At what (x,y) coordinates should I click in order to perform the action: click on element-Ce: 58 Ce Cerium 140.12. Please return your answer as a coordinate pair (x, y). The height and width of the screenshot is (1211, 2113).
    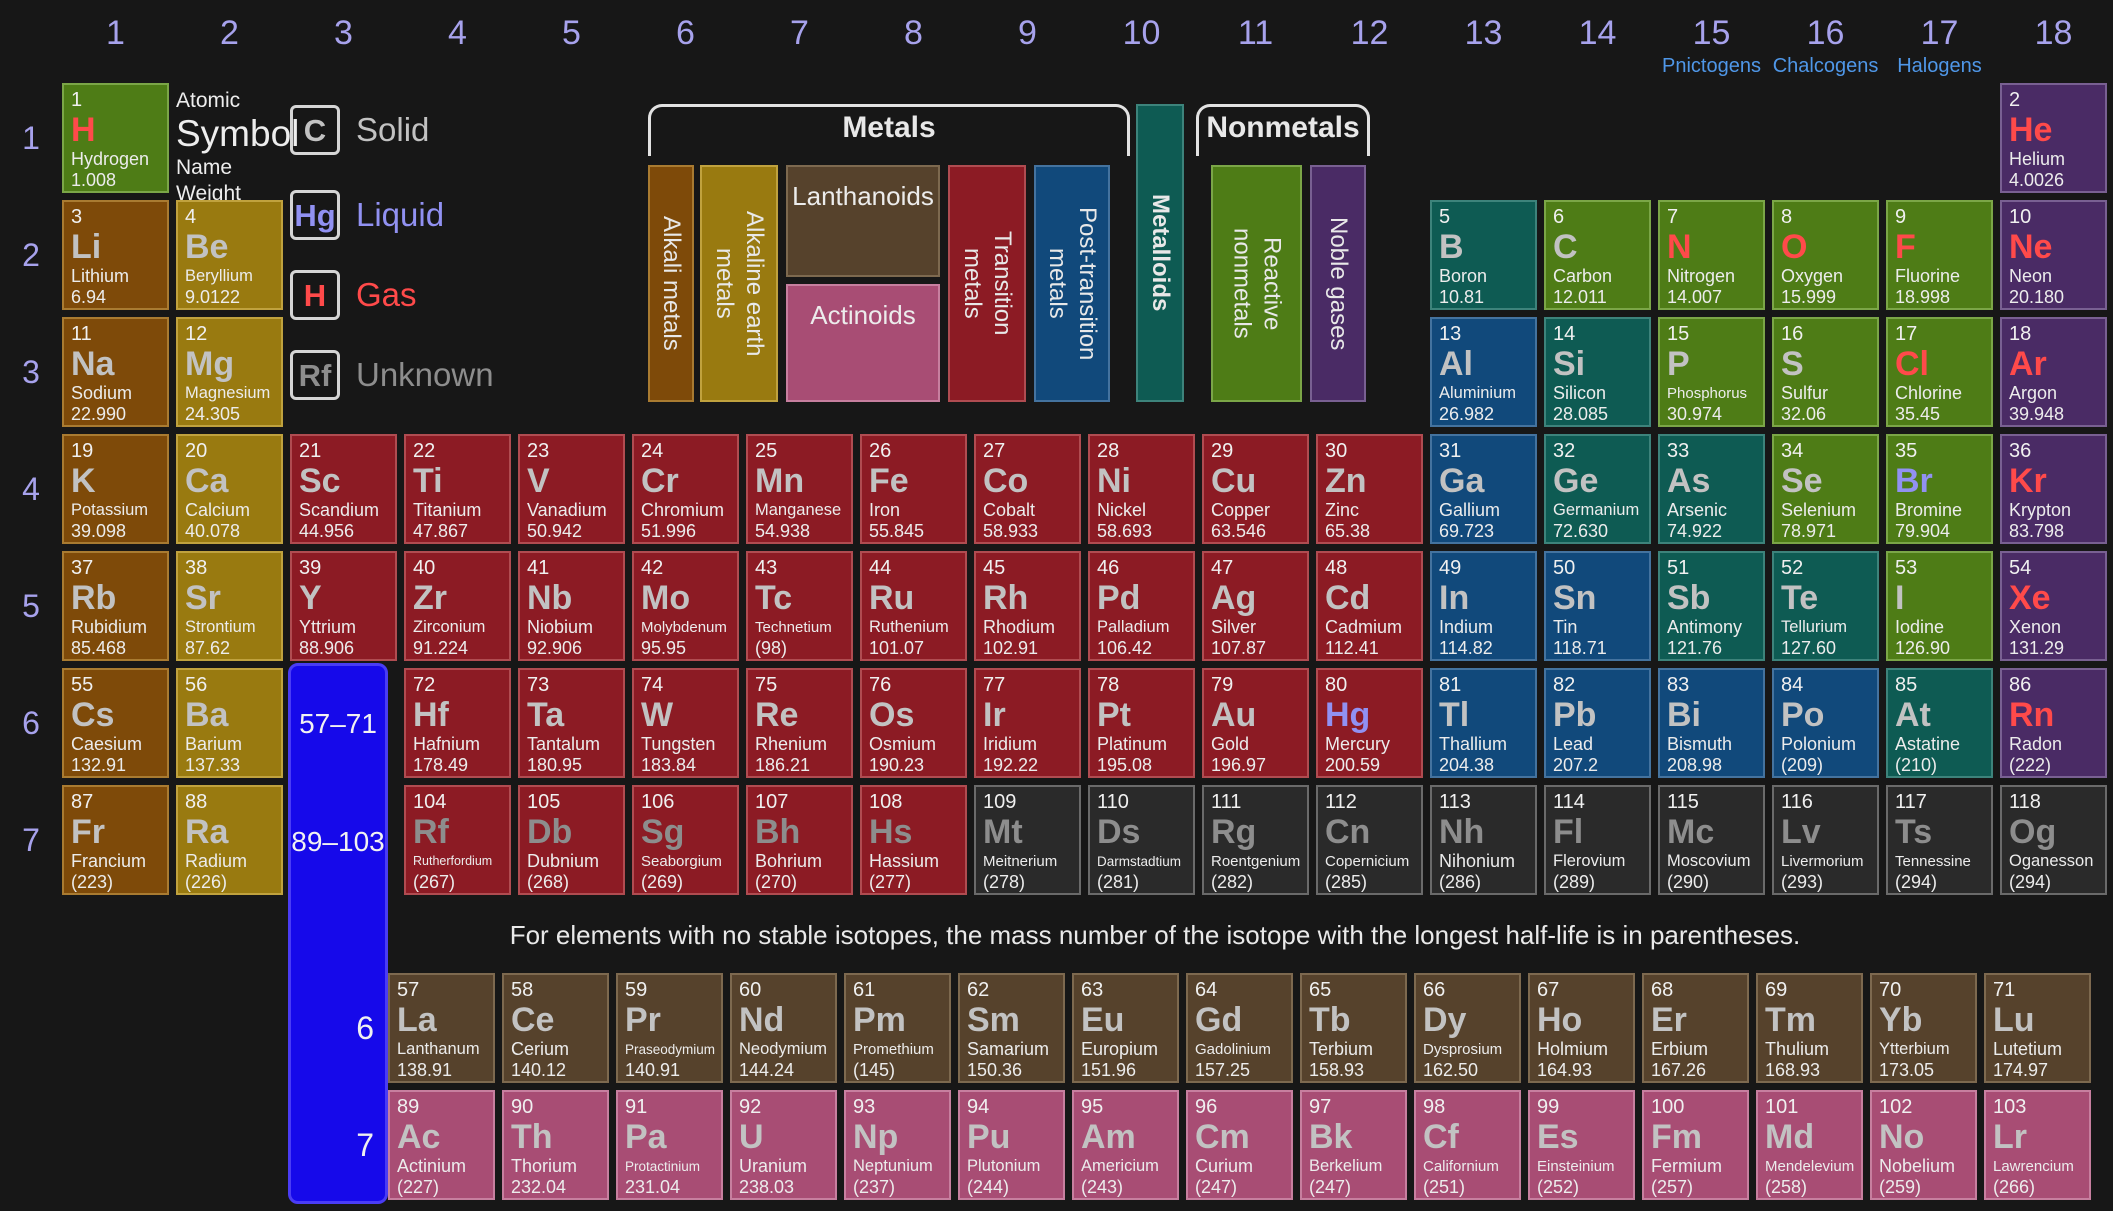
    Looking at the image, I should click on (555, 1028).